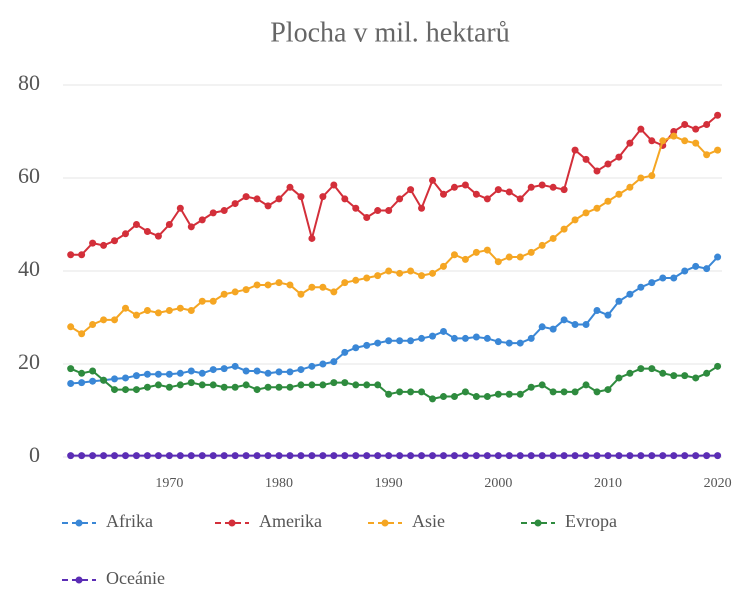  What do you see at coordinates (29, 361) in the screenshot?
I see `y-tick-label: 20` at bounding box center [29, 361].